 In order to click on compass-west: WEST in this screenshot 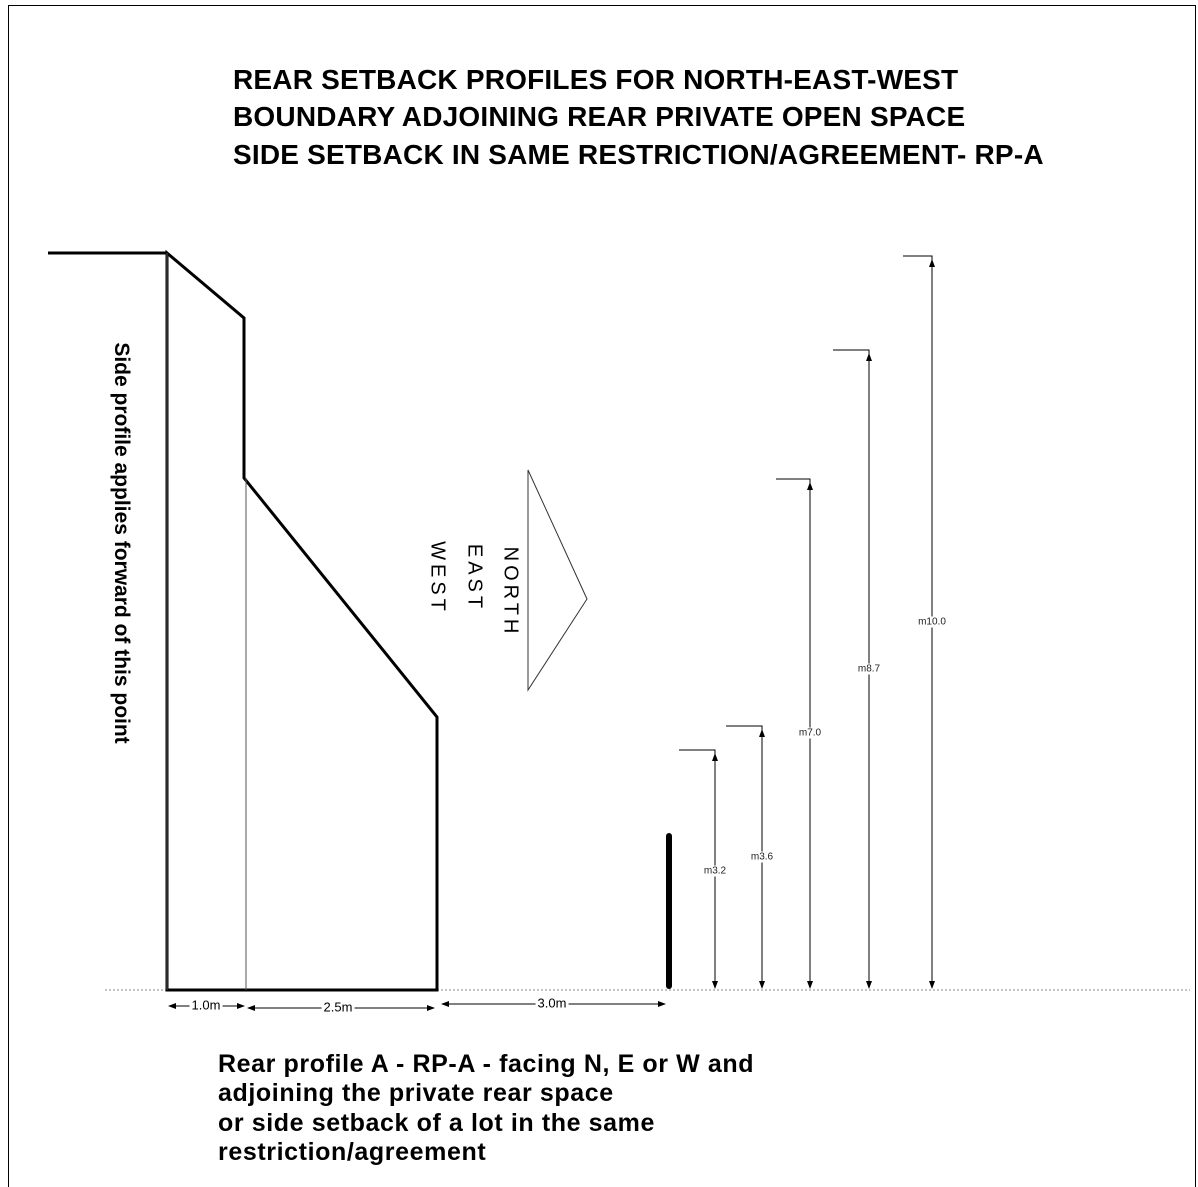, I will do `click(437, 578)`.